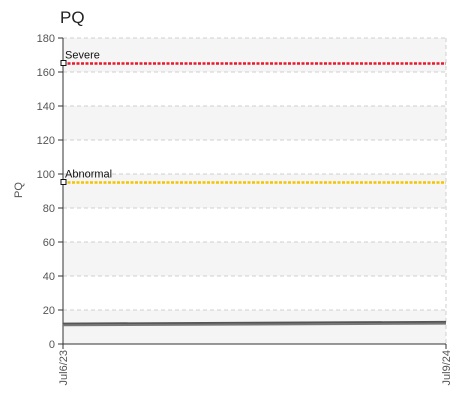 The width and height of the screenshot is (466, 398). I want to click on reference-label-severe: Severe, so click(82, 56).